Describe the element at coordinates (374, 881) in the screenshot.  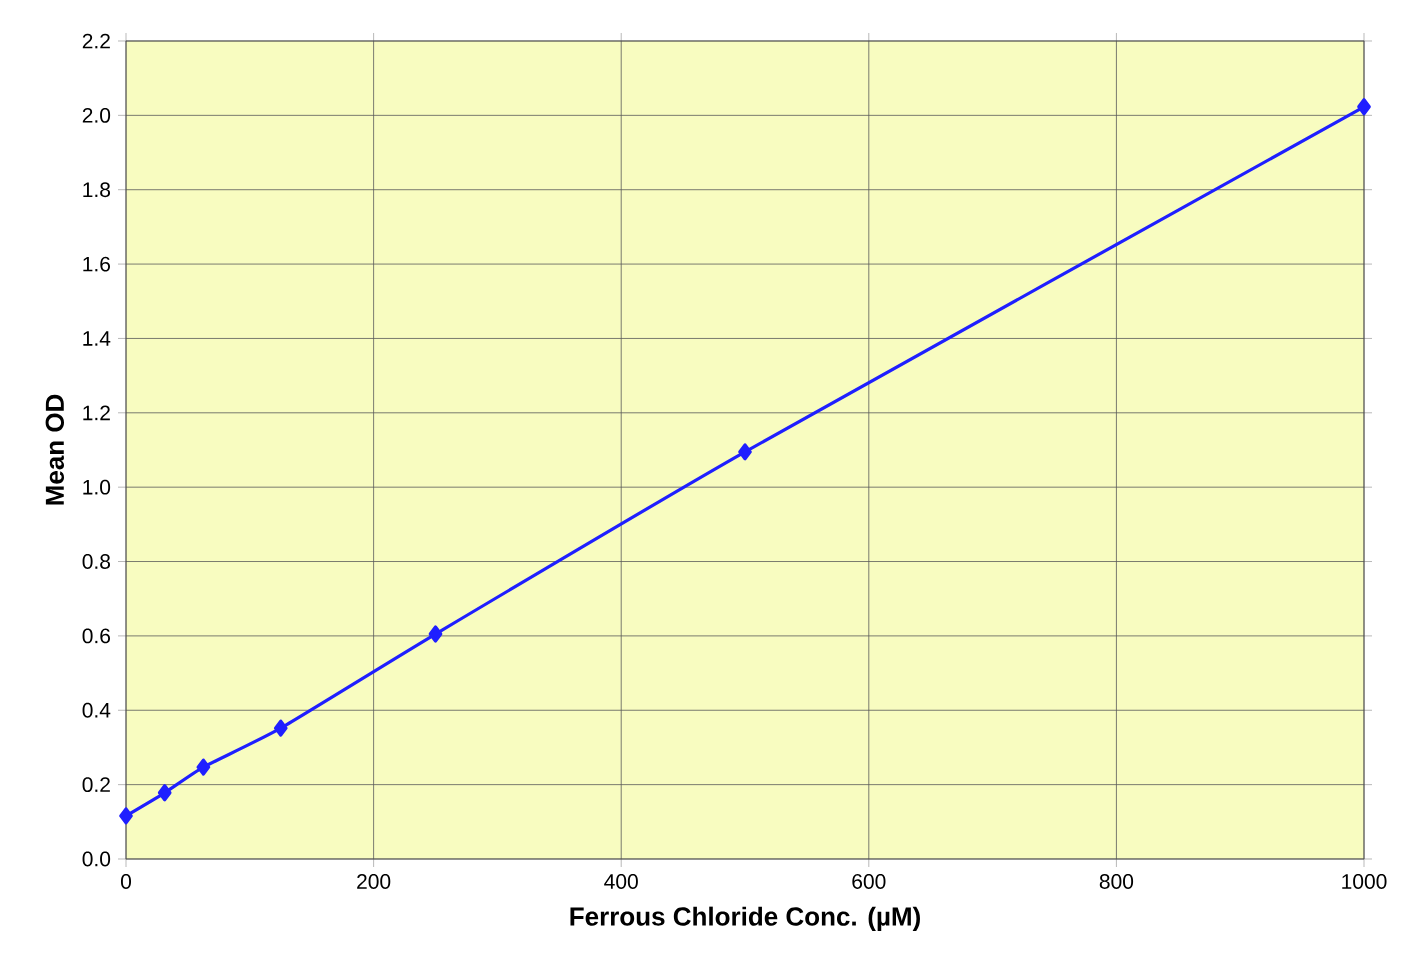
I see `x-tick-label: 200` at that location.